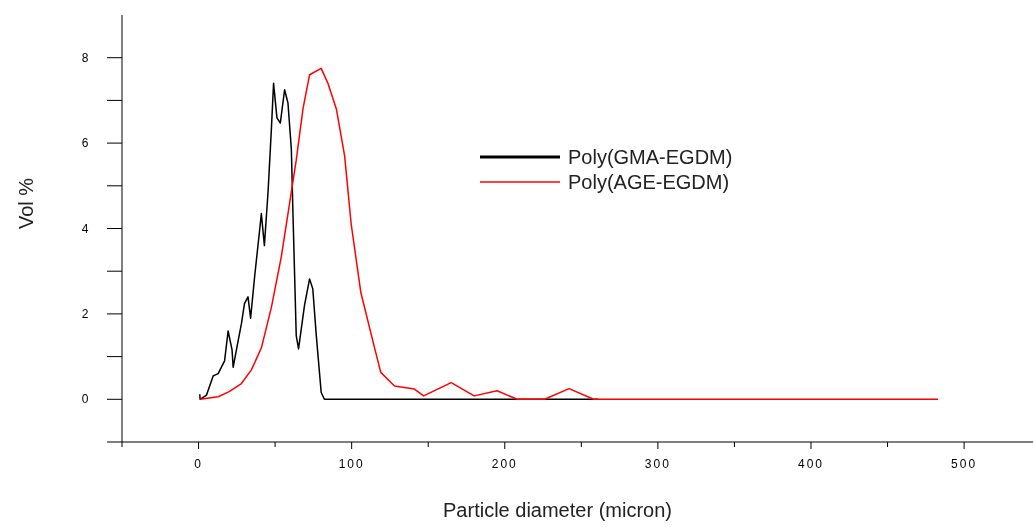 The width and height of the screenshot is (1034, 527). What do you see at coordinates (26, 203) in the screenshot?
I see `y-axis-title: Vol %` at bounding box center [26, 203].